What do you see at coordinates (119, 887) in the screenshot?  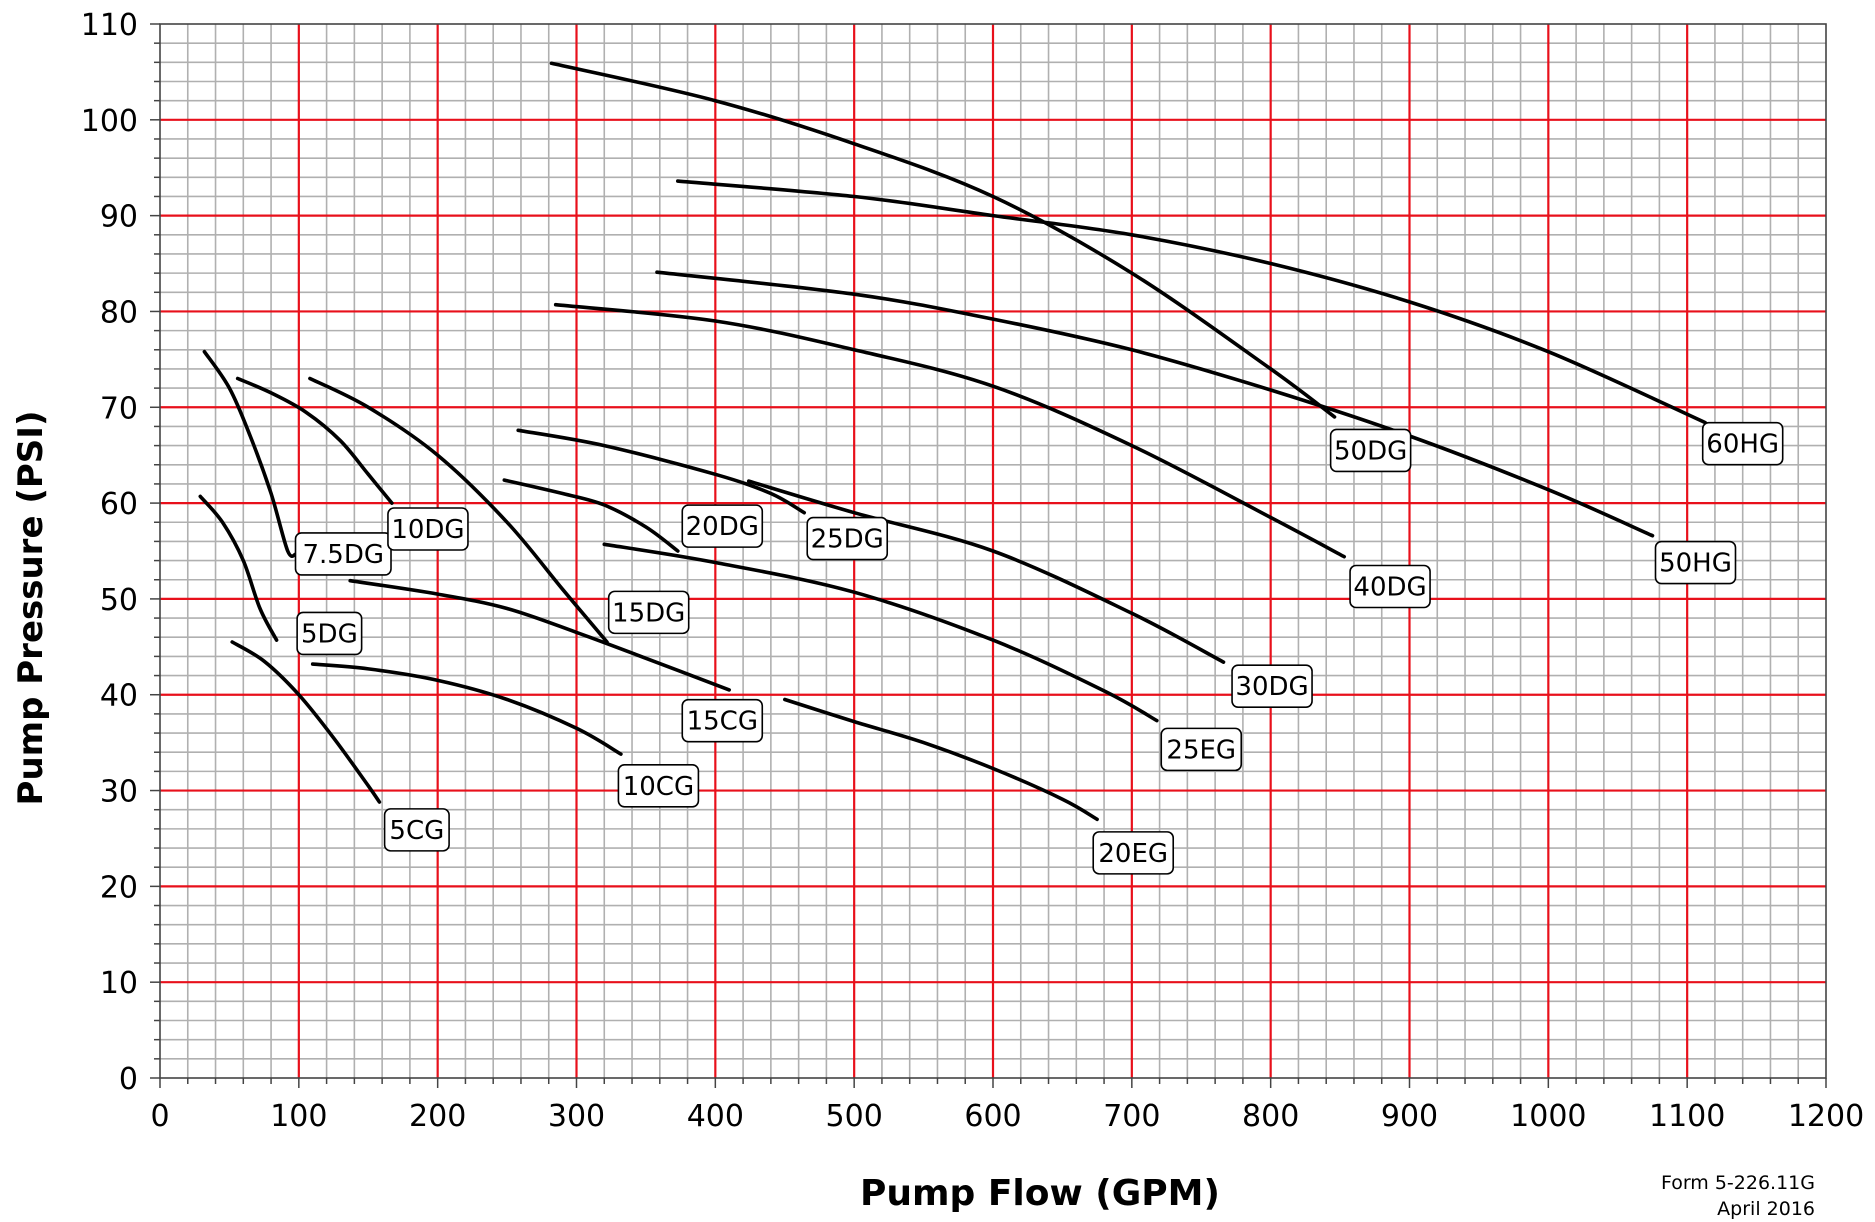 I see `y-tick-label: 20` at bounding box center [119, 887].